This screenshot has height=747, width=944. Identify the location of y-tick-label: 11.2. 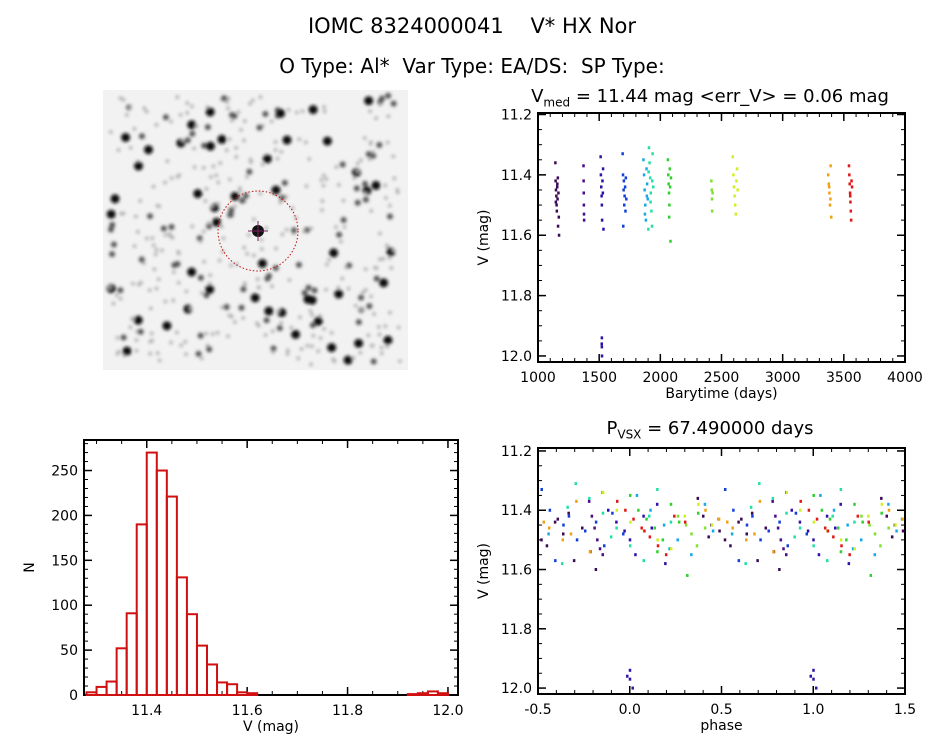
(516, 116).